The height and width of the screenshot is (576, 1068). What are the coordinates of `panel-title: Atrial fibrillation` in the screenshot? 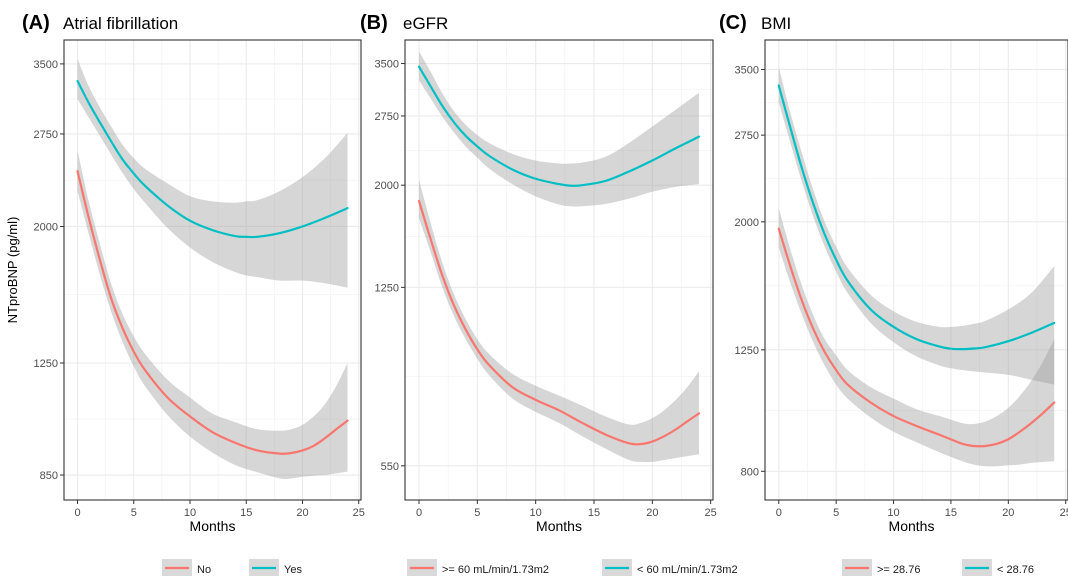 It's located at (120, 23).